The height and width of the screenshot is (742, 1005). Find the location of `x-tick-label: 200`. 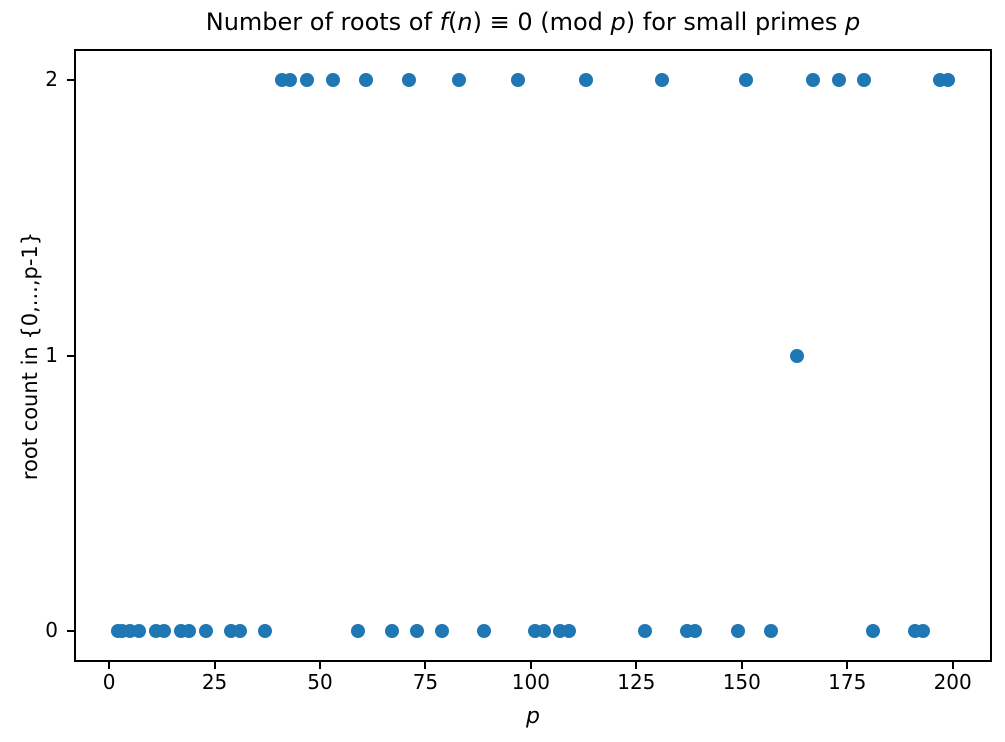

x-tick-label: 200 is located at coordinates (952, 682).